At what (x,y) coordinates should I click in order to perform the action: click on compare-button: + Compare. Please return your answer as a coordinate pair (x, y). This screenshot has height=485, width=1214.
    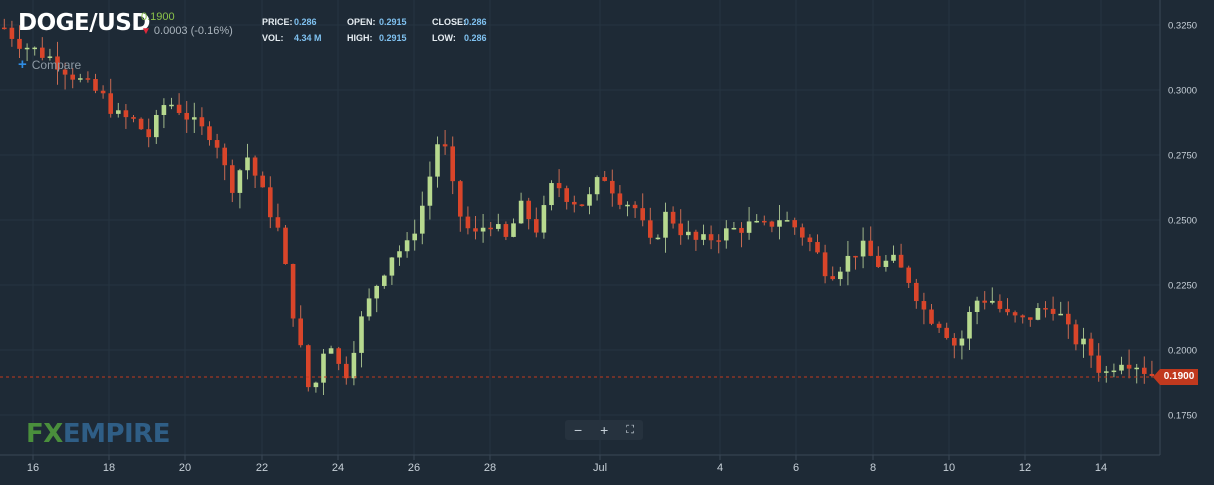
    Looking at the image, I should click on (49, 64).